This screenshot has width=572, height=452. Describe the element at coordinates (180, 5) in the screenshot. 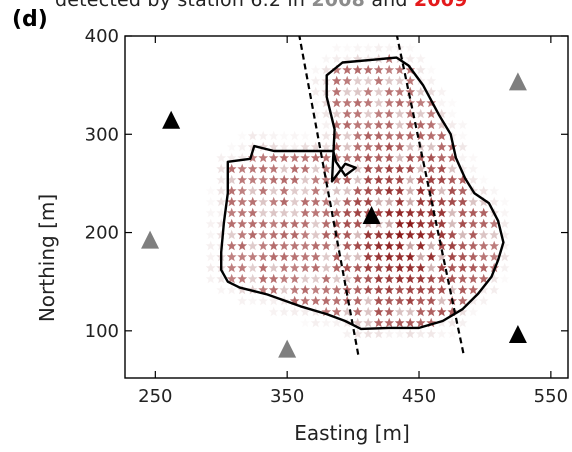

I see `title-prefix: detected by station 6.2 in` at that location.